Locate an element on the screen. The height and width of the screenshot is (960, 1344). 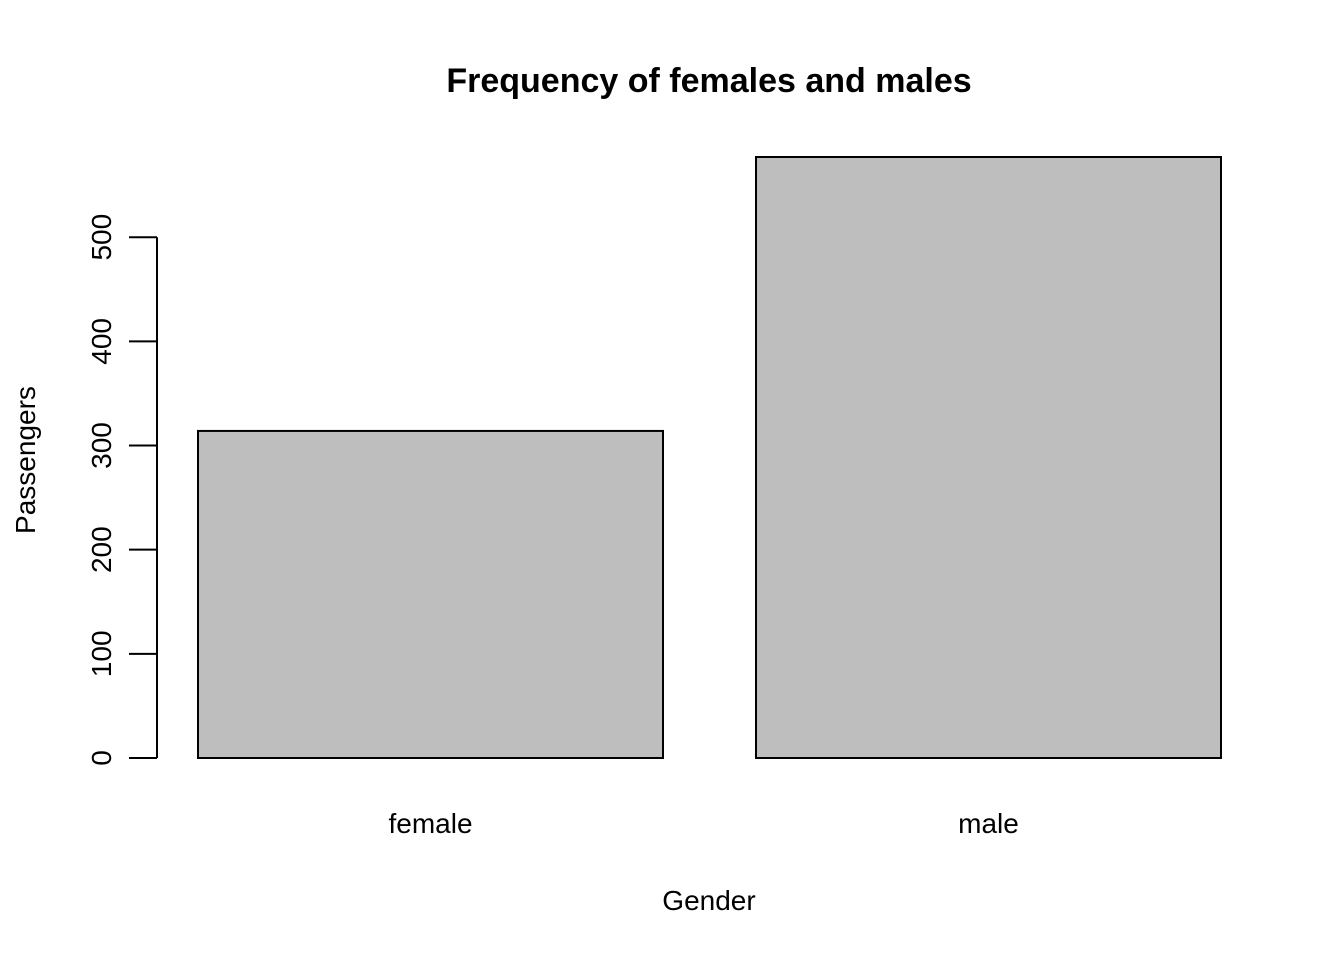
x-axis-labels: female male is located at coordinates (703, 823).